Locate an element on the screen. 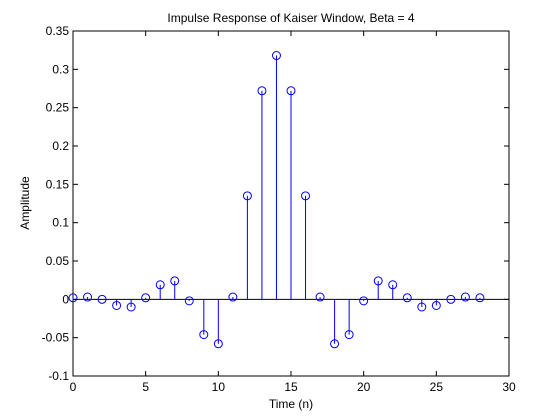 This screenshot has height=420, width=560. y-tick-label: 0.05 is located at coordinates (58, 261).